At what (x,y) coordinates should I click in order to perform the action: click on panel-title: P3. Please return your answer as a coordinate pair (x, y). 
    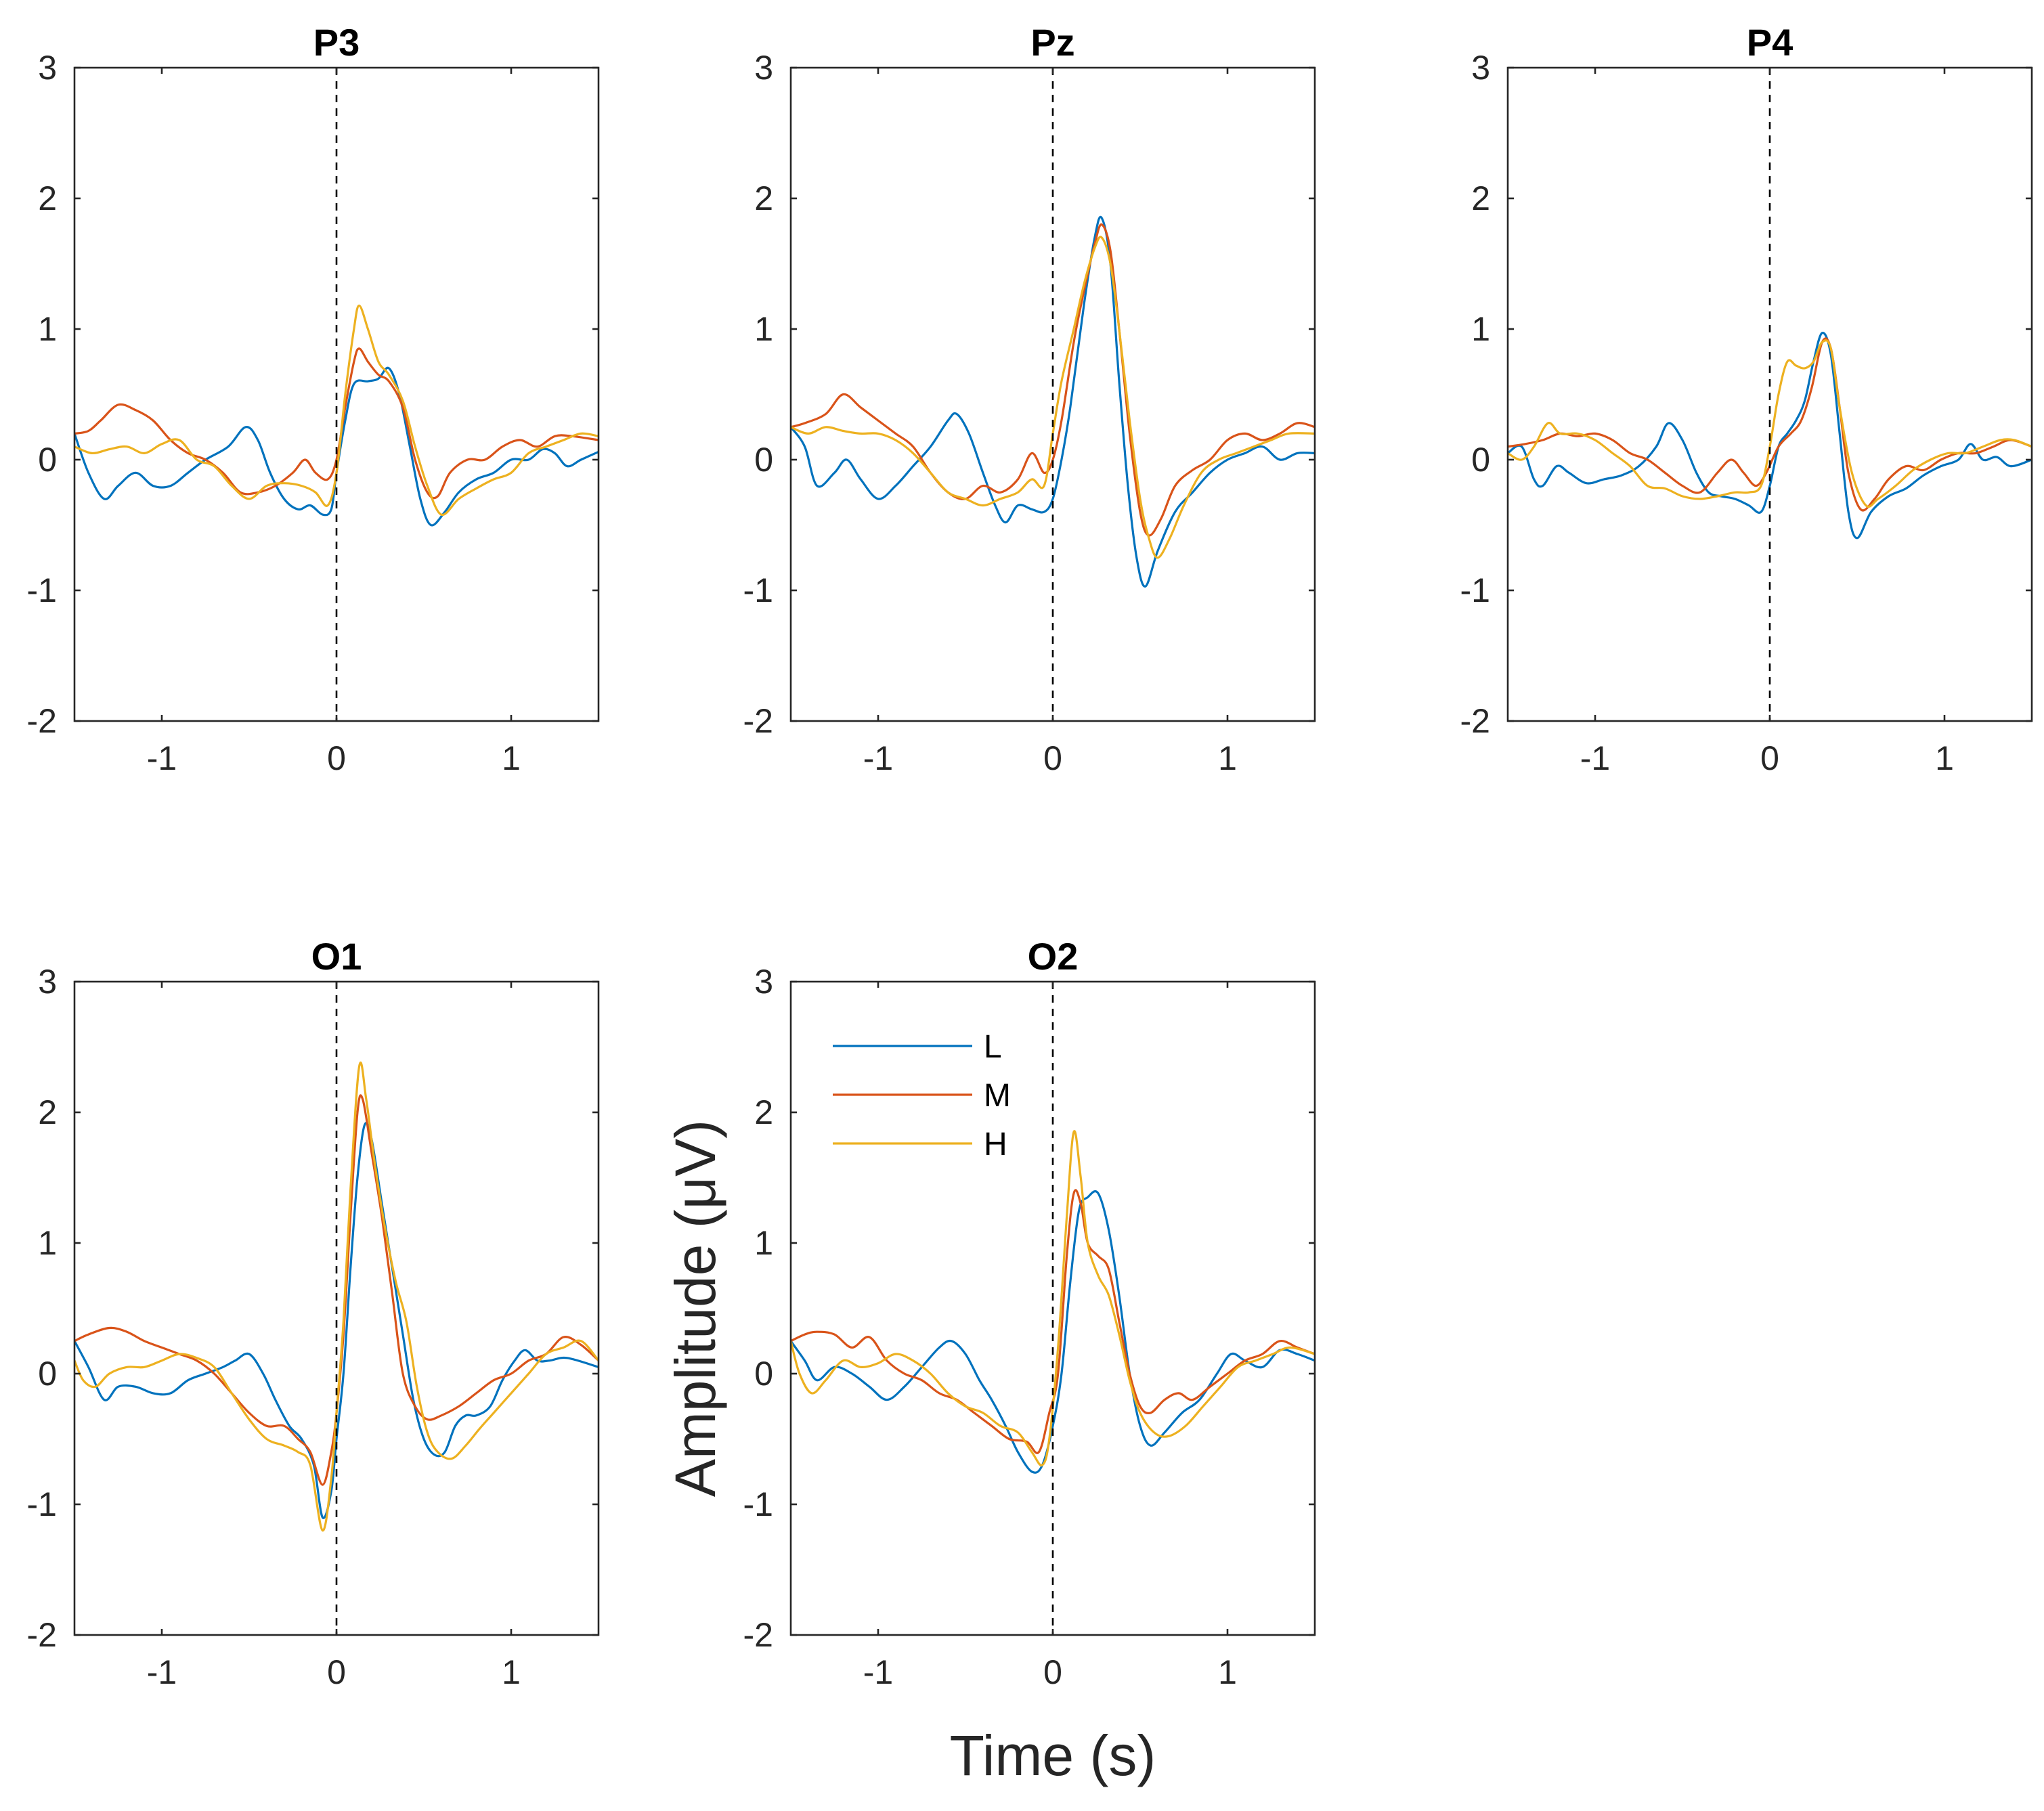
    Looking at the image, I should click on (336, 42).